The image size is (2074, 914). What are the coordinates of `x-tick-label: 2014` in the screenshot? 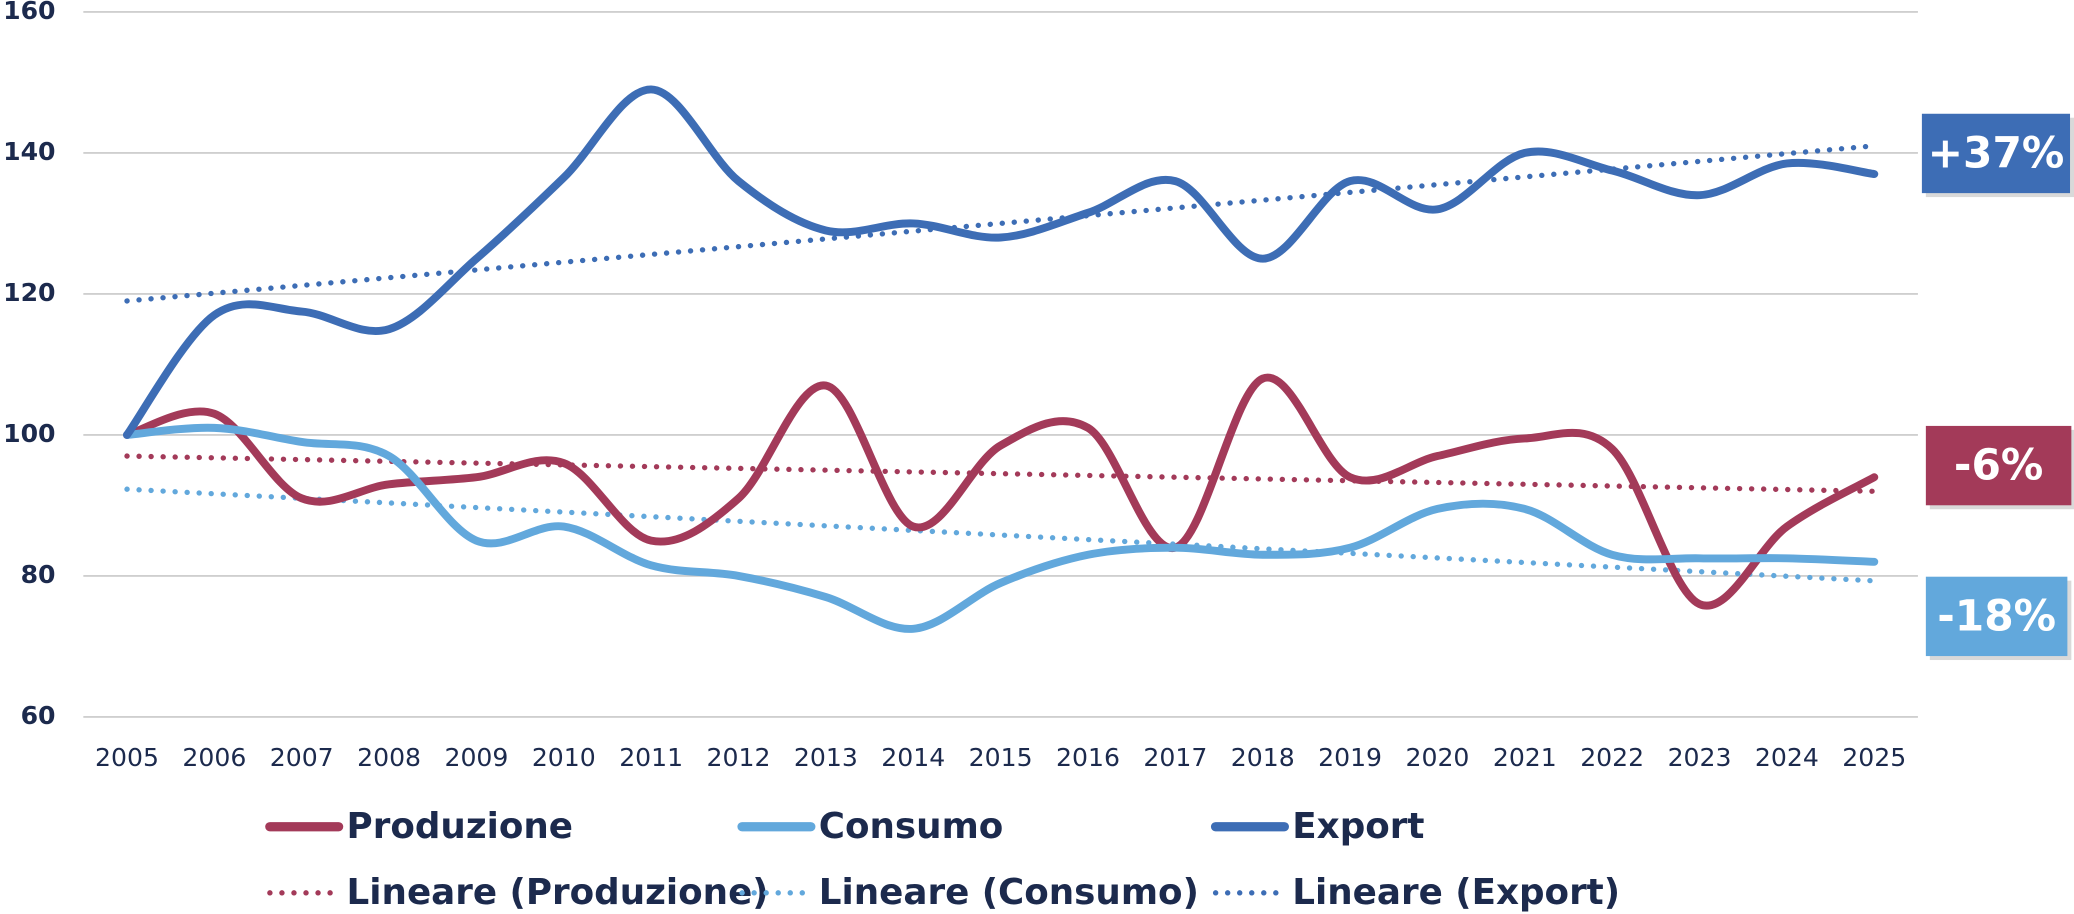 It's located at (913, 757).